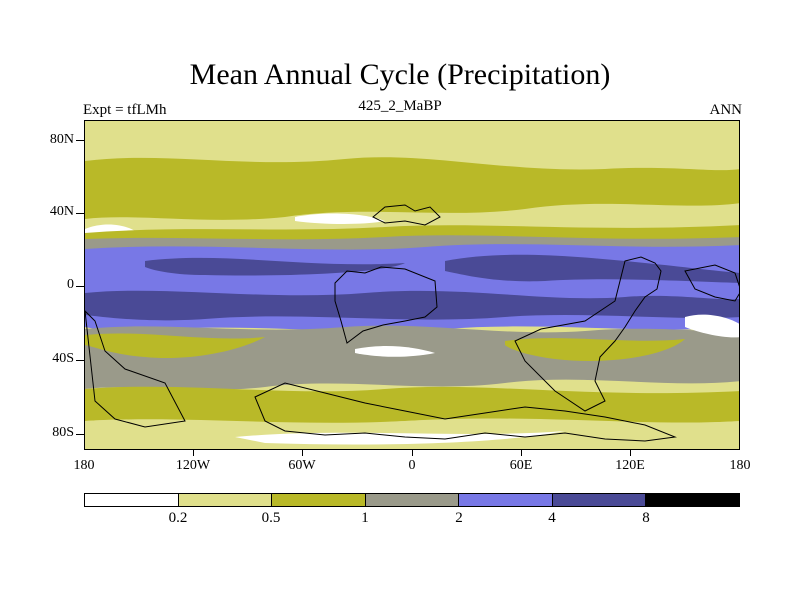 This screenshot has height=600, width=800. I want to click on lat-label-0: 0, so click(70, 284).